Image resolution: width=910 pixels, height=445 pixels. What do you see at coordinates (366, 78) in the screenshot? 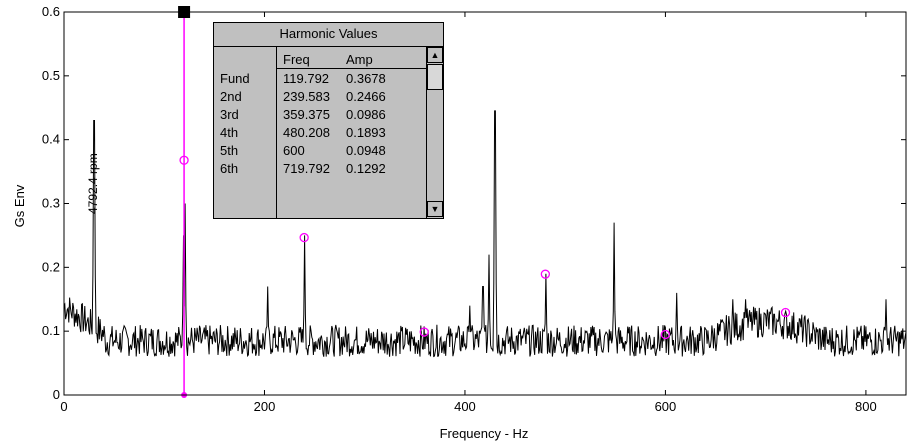
I see `table-cell: 0.3678` at bounding box center [366, 78].